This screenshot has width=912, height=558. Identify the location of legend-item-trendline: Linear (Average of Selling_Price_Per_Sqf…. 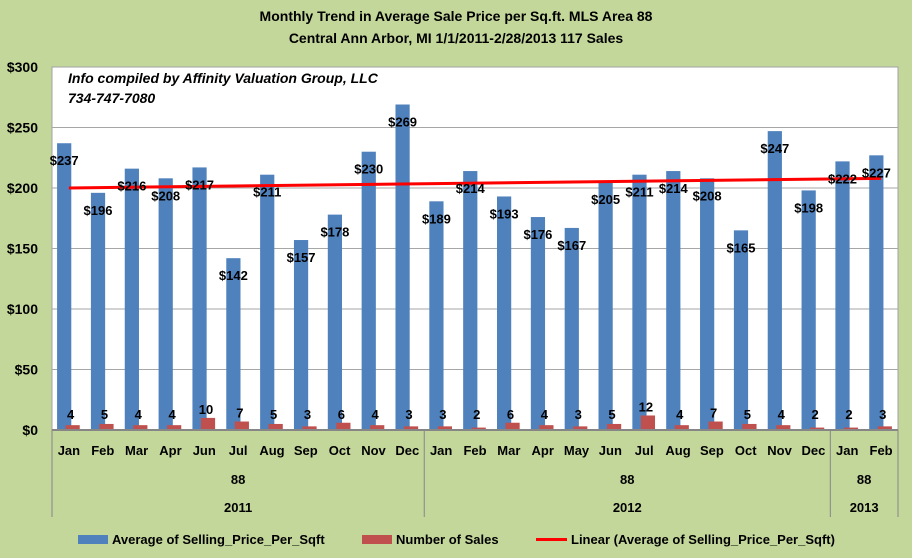
(685, 539).